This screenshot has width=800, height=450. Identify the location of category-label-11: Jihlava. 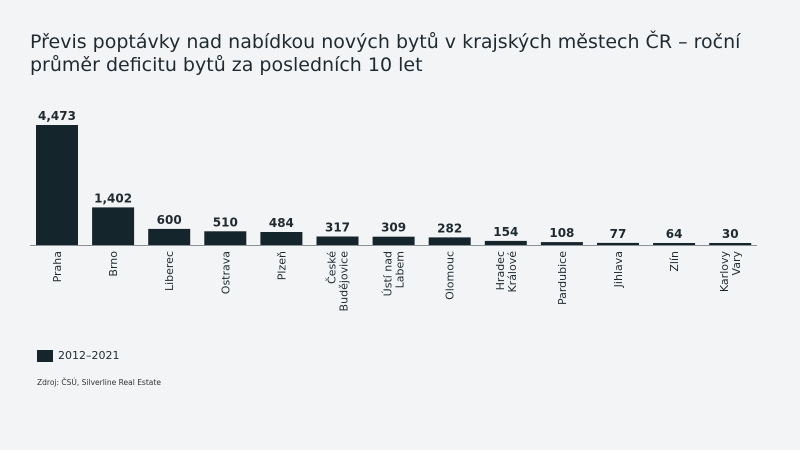
(618, 269).